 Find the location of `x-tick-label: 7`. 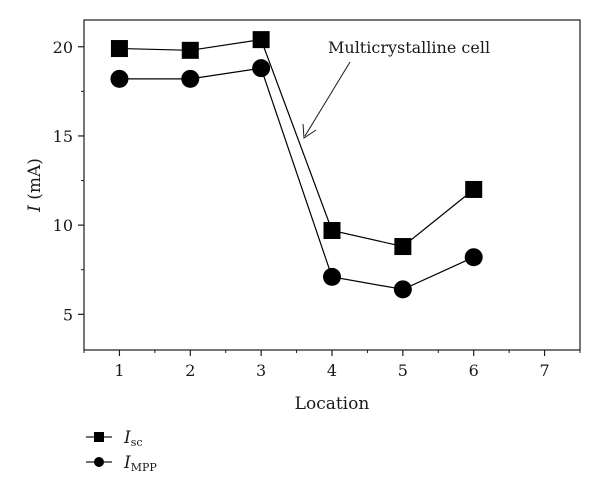

x-tick-label: 7 is located at coordinates (544, 370).